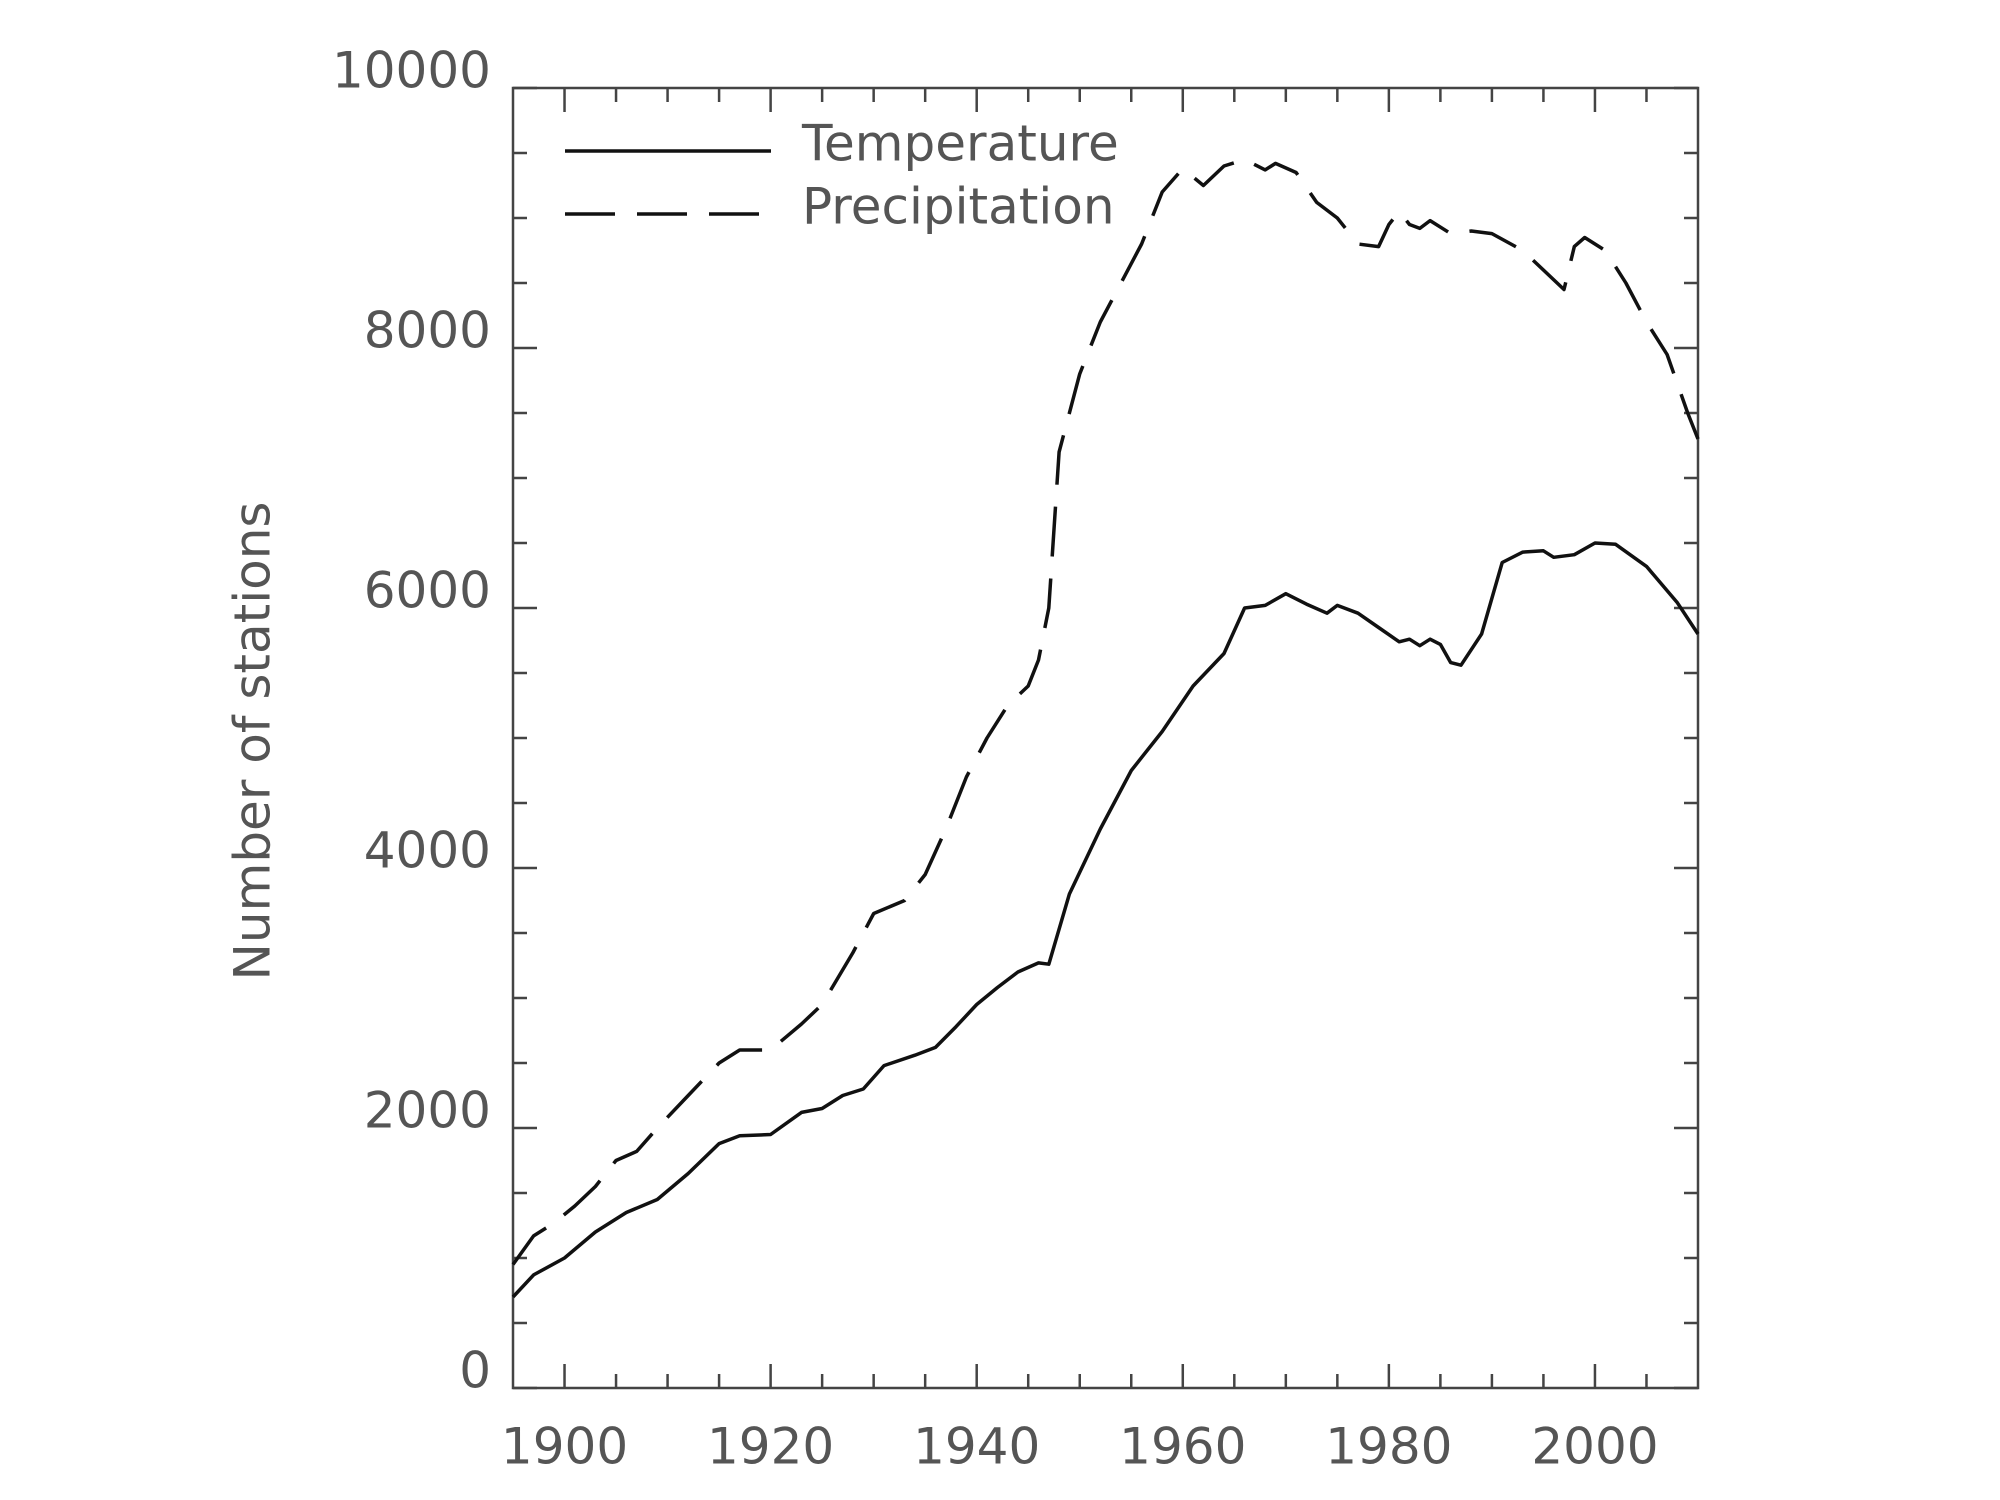 The image size is (2000, 1500). I want to click on y-tick-label: 4000, so click(427, 851).